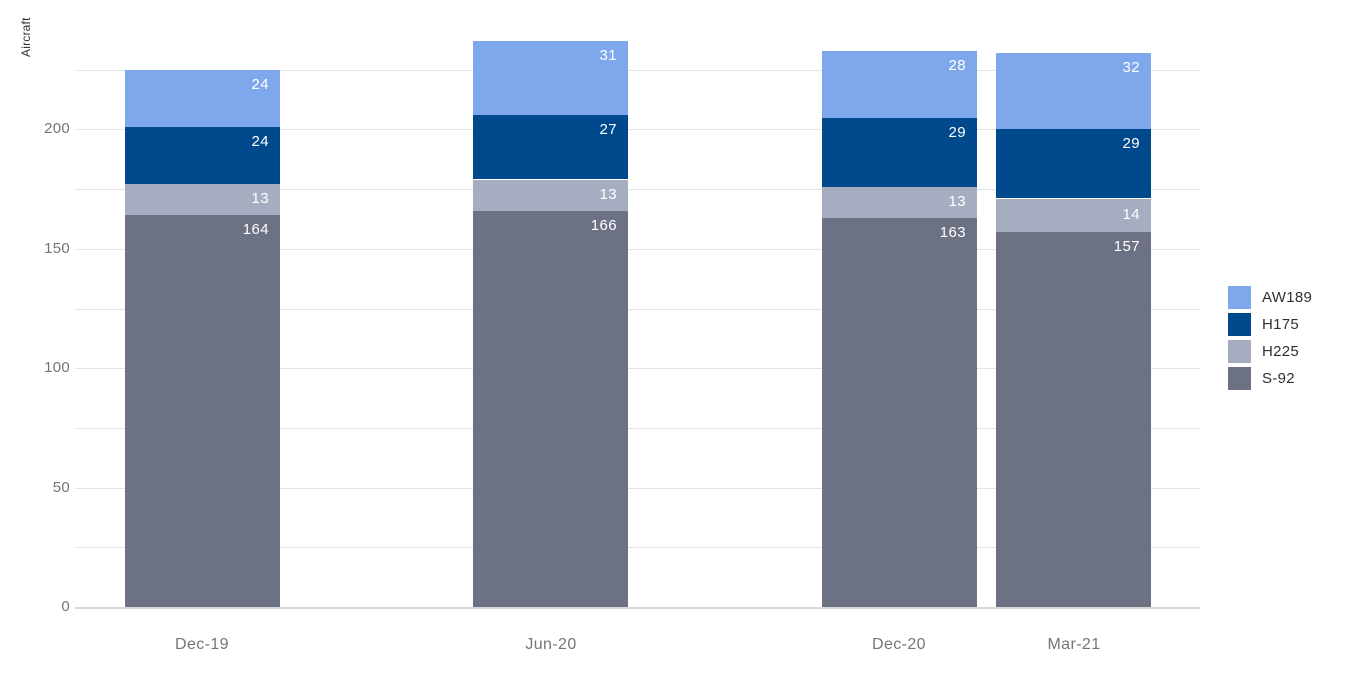  I want to click on bar-segment-aw189-dec-19: 24, so click(202, 98).